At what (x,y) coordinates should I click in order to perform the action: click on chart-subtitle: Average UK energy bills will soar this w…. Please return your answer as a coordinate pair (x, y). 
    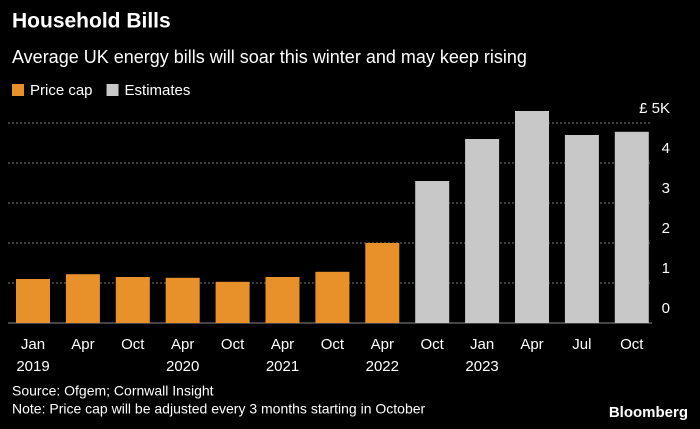
    Looking at the image, I should click on (269, 57).